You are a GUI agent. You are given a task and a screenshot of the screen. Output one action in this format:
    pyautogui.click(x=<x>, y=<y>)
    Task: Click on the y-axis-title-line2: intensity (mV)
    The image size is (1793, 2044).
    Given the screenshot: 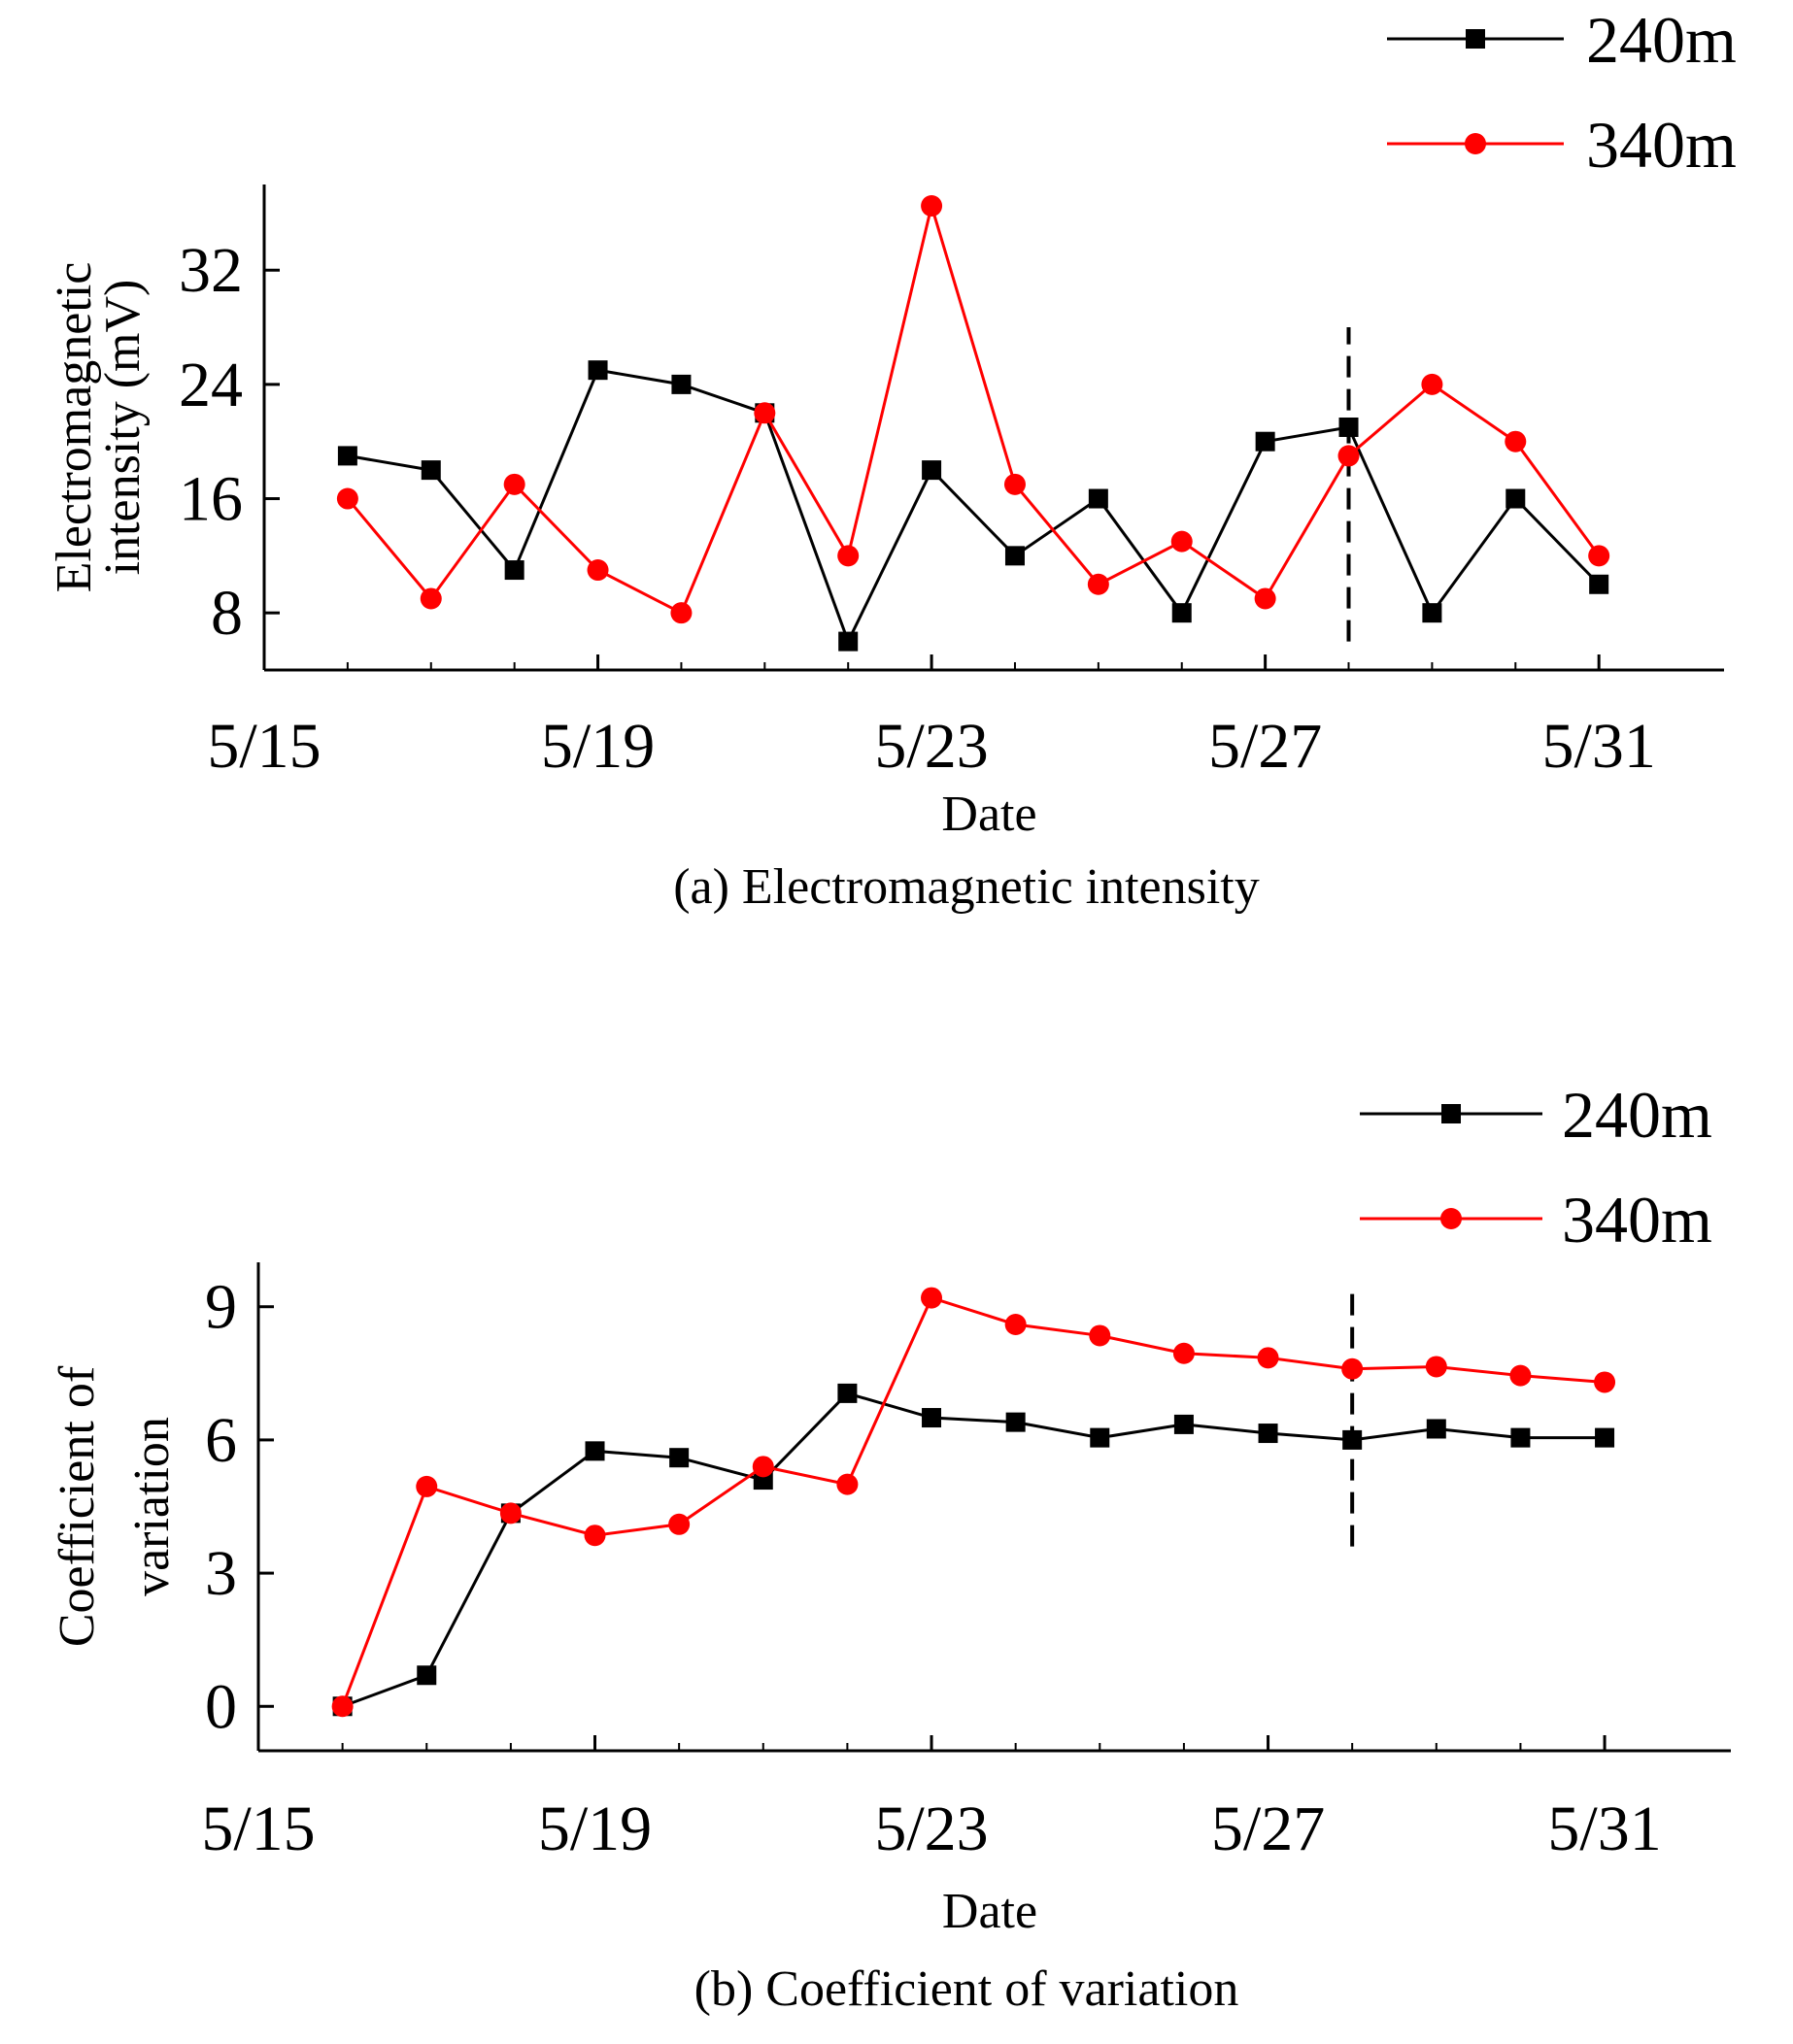 What is the action you would take?
    pyautogui.click(x=123, y=428)
    